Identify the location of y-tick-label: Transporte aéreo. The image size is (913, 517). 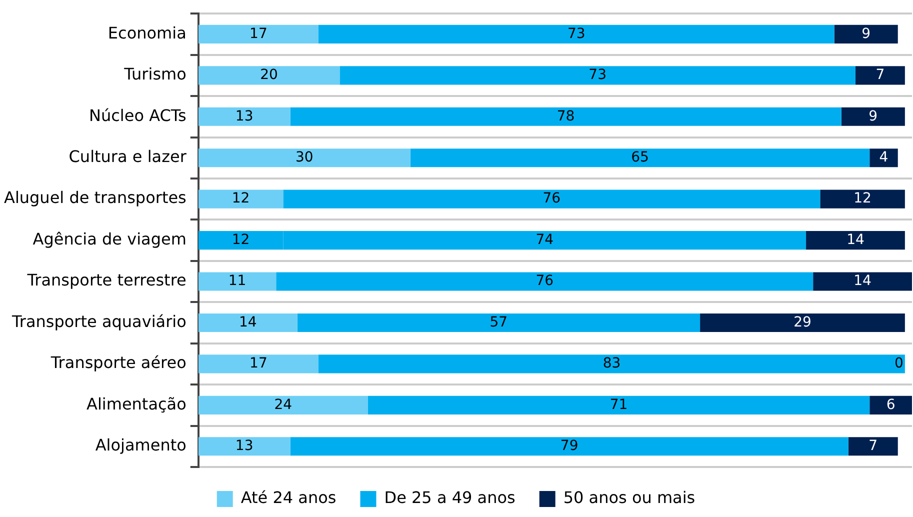
(118, 362).